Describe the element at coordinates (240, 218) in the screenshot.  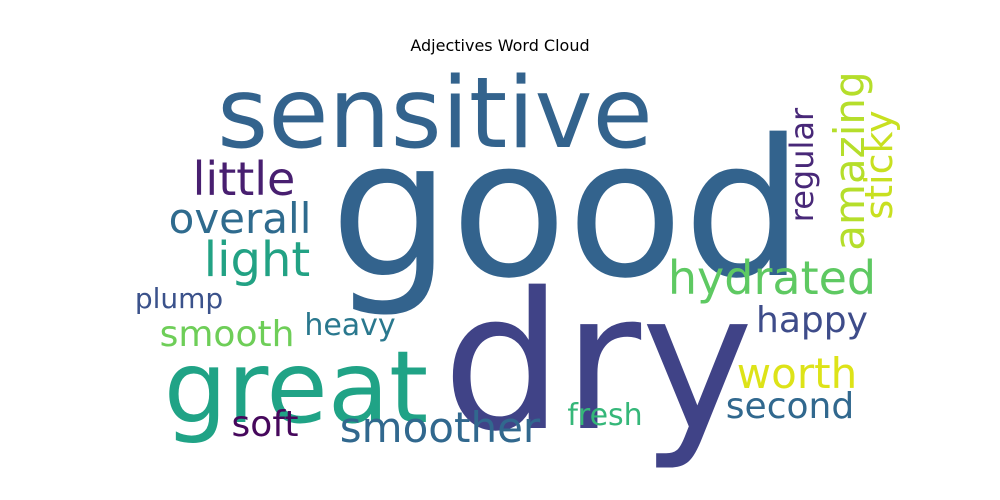
I see `word-overall: overall` at that location.